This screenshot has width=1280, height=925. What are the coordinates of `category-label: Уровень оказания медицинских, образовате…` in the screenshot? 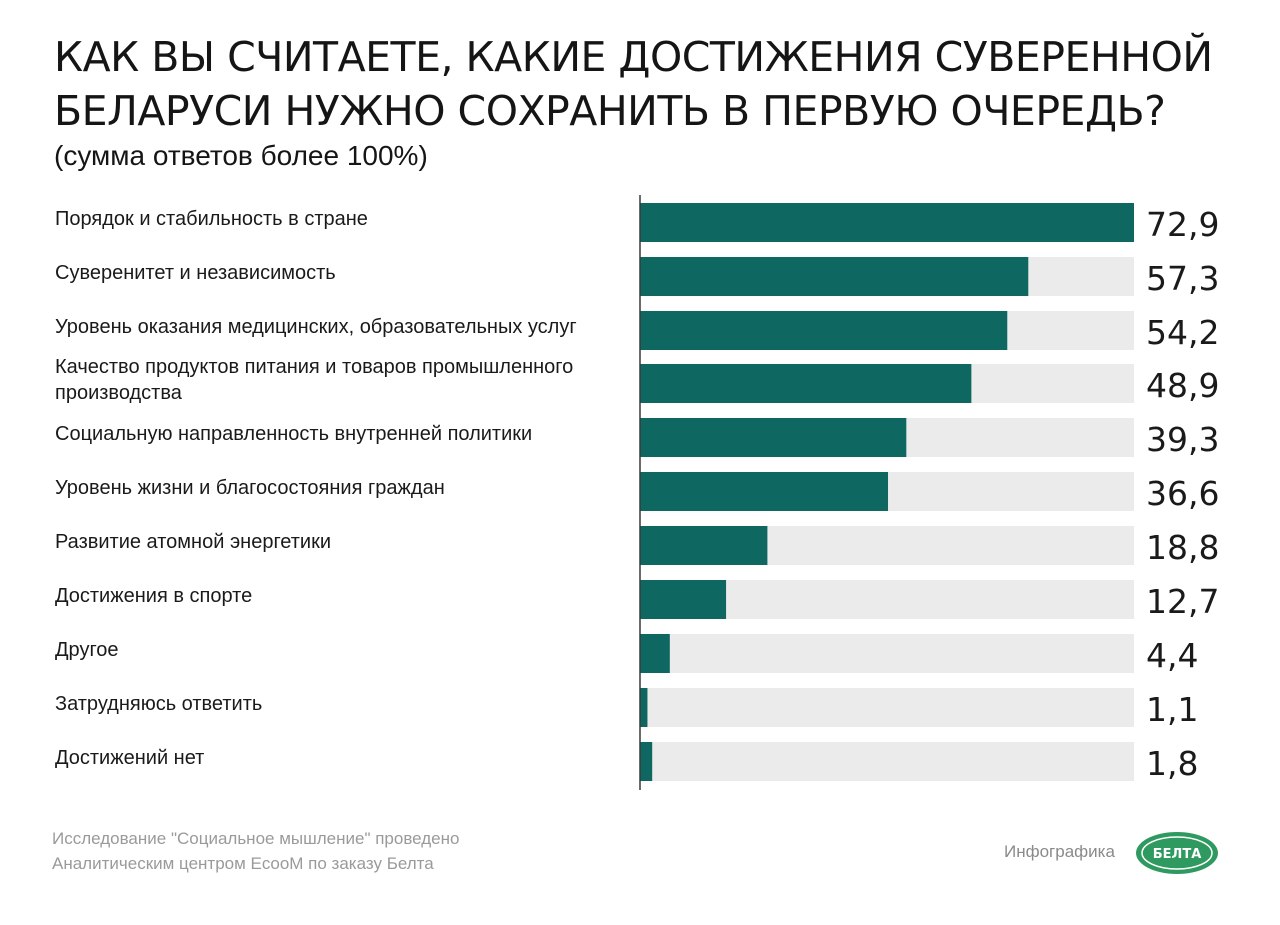 It's located at (316, 326).